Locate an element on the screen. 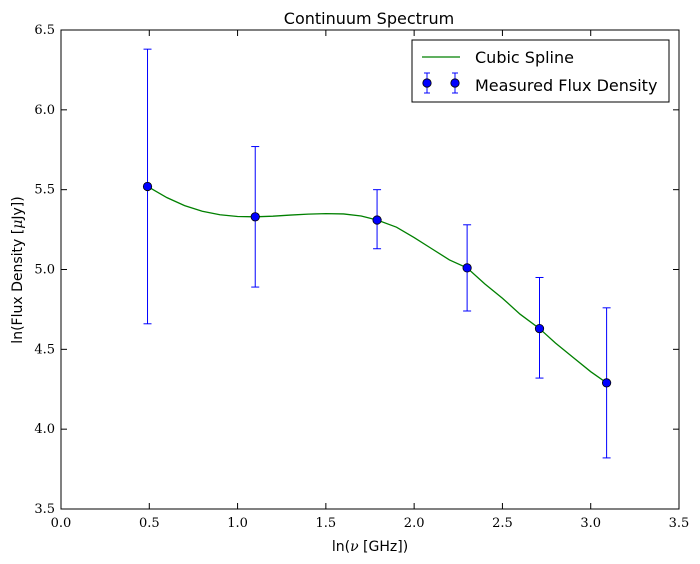 The image size is (700, 564). y-axis-label-unit: Jy]) is located at coordinates (18, 208).